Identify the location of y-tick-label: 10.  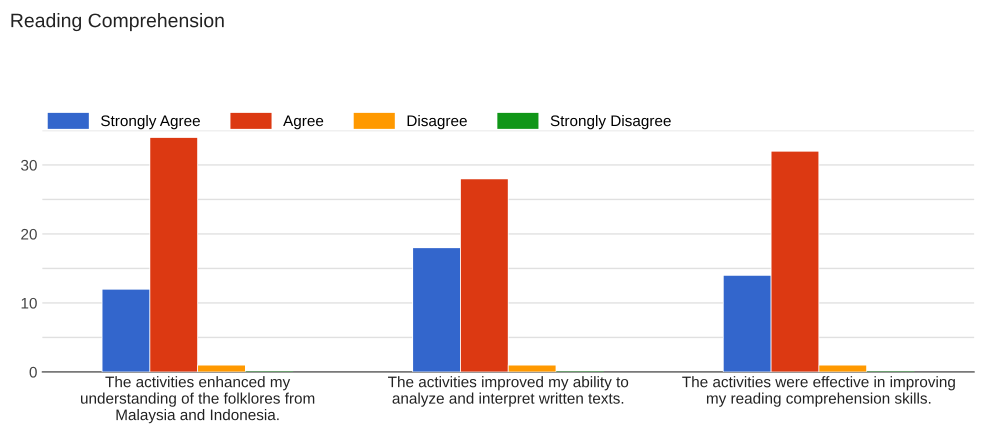
(29, 303).